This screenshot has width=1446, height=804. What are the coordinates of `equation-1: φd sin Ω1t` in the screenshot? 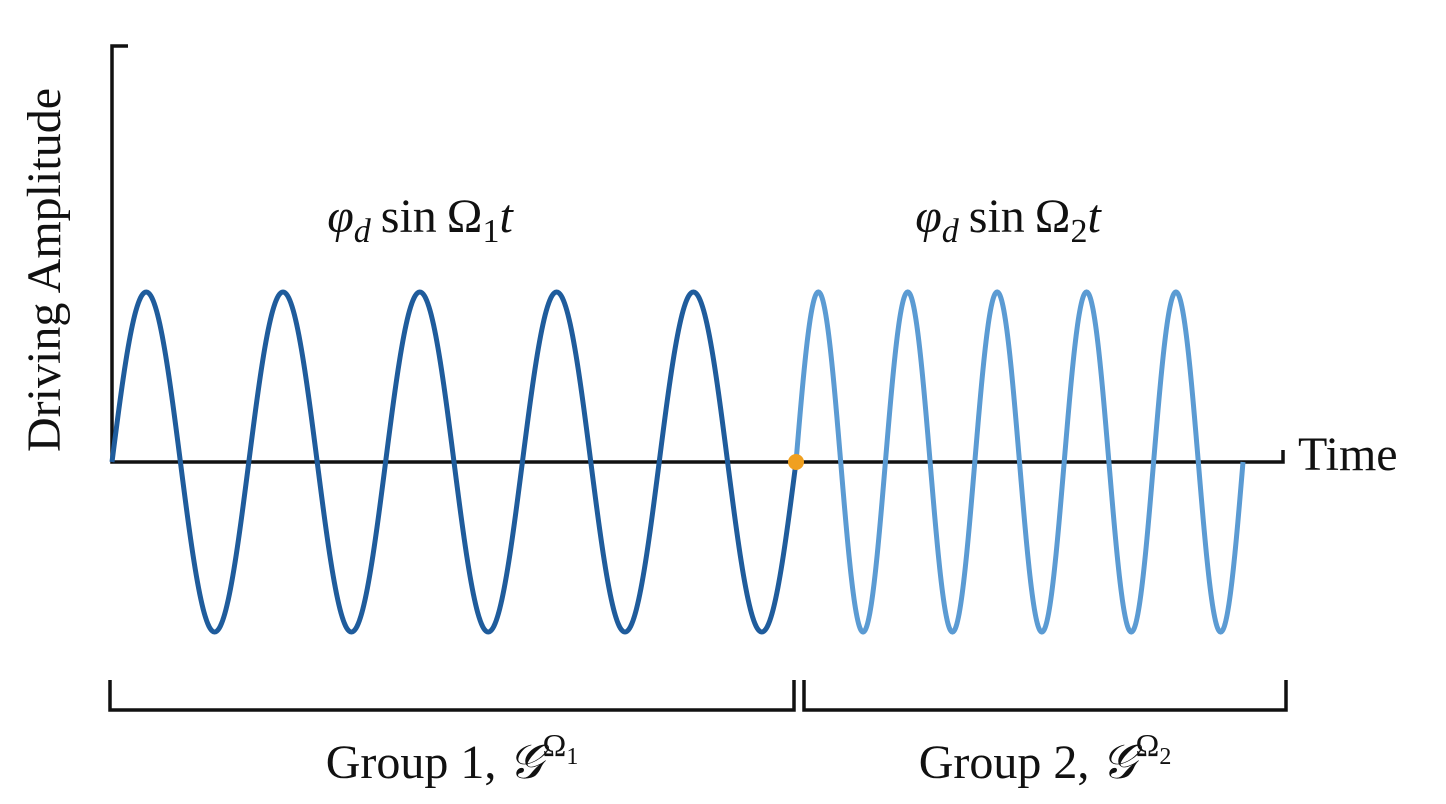 It's located at (420, 220).